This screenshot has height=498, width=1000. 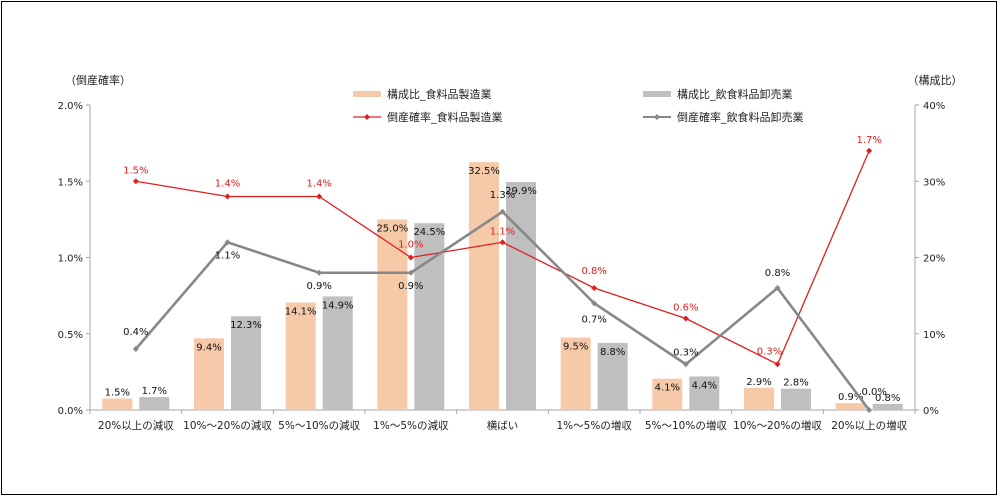 I want to click on bar-data-label: 1.7%, so click(x=154, y=391).